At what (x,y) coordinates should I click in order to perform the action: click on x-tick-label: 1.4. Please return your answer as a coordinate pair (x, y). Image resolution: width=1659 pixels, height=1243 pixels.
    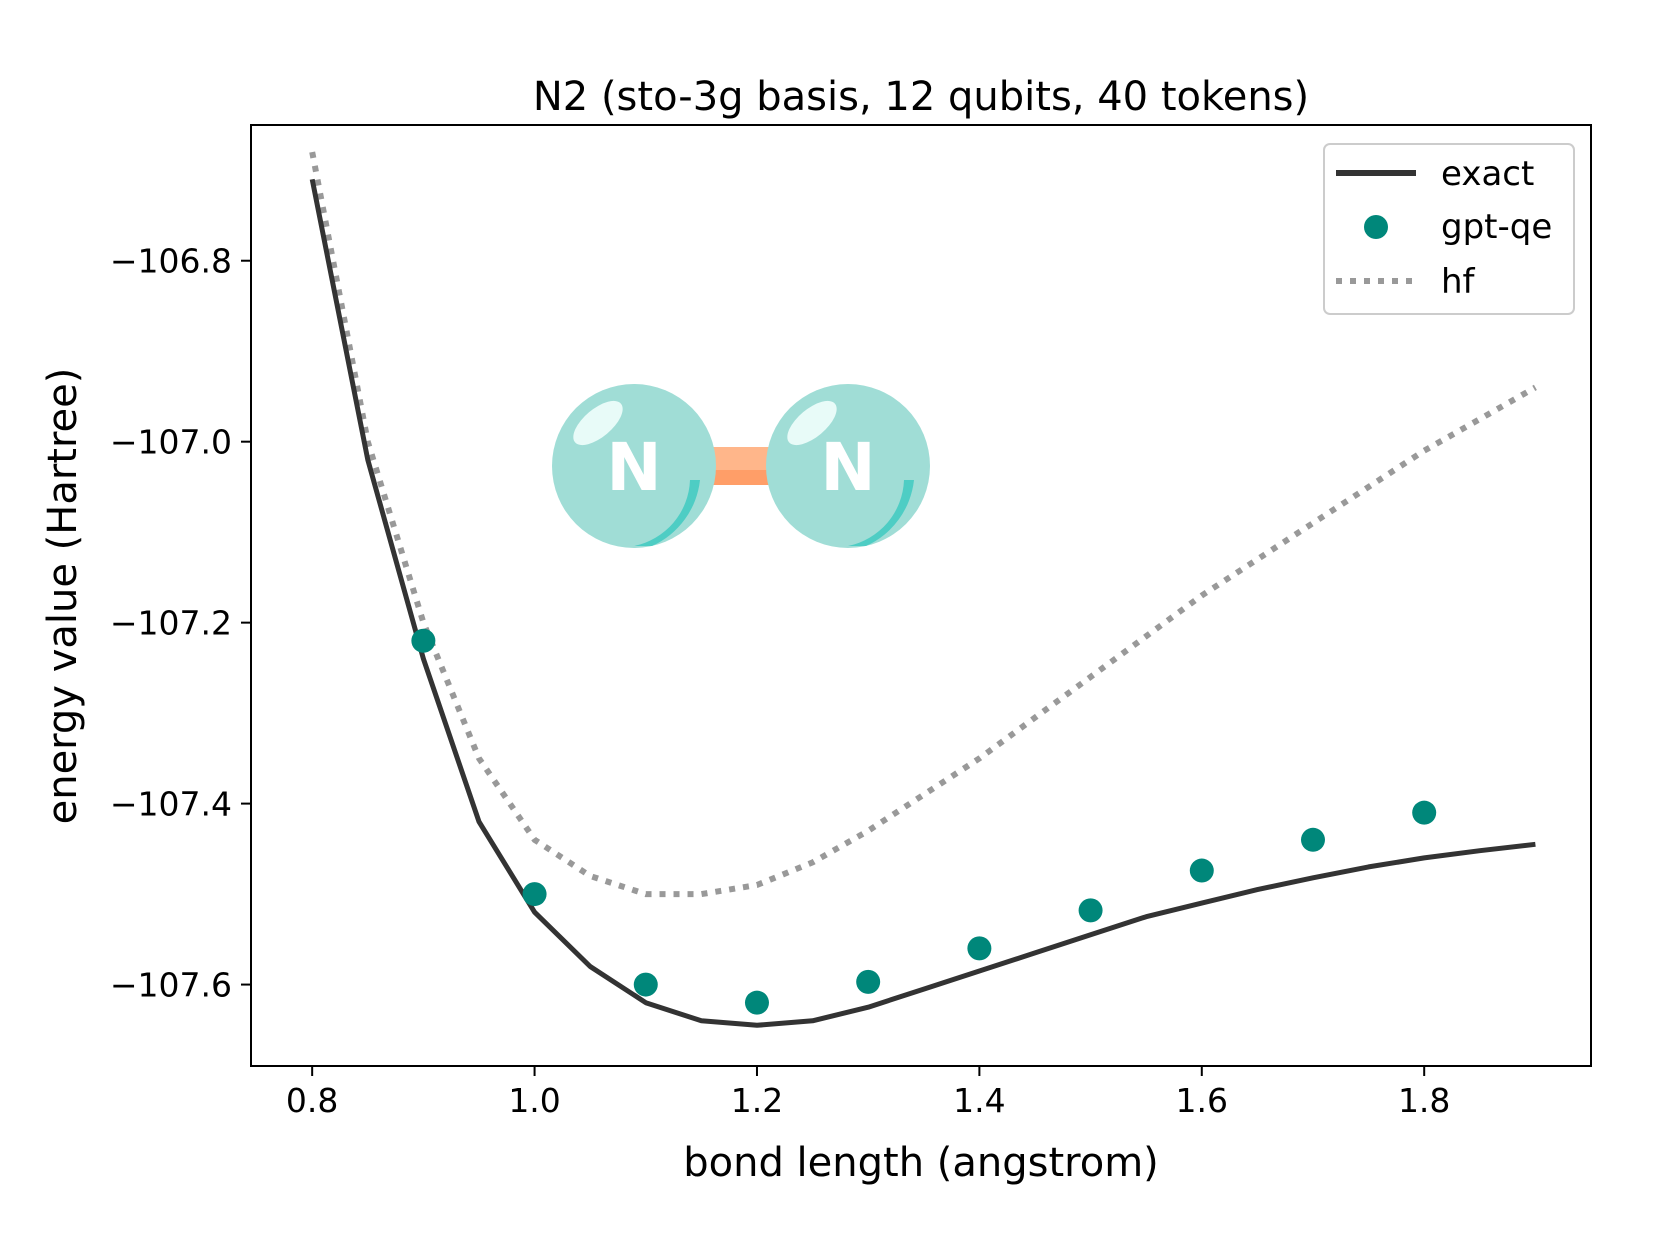
    Looking at the image, I should click on (979, 1100).